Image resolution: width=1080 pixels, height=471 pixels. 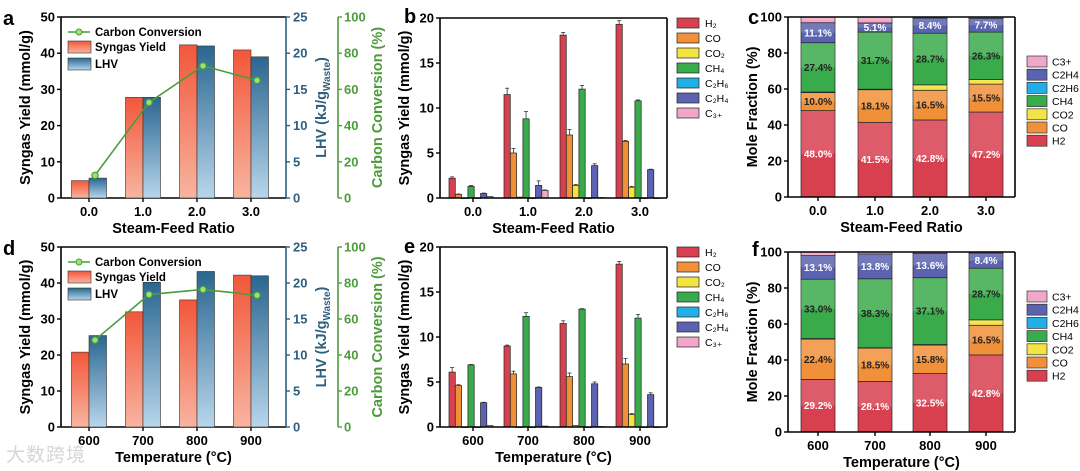 What do you see at coordinates (79, 47) in the screenshot?
I see `legend-swatch-syngas` at bounding box center [79, 47].